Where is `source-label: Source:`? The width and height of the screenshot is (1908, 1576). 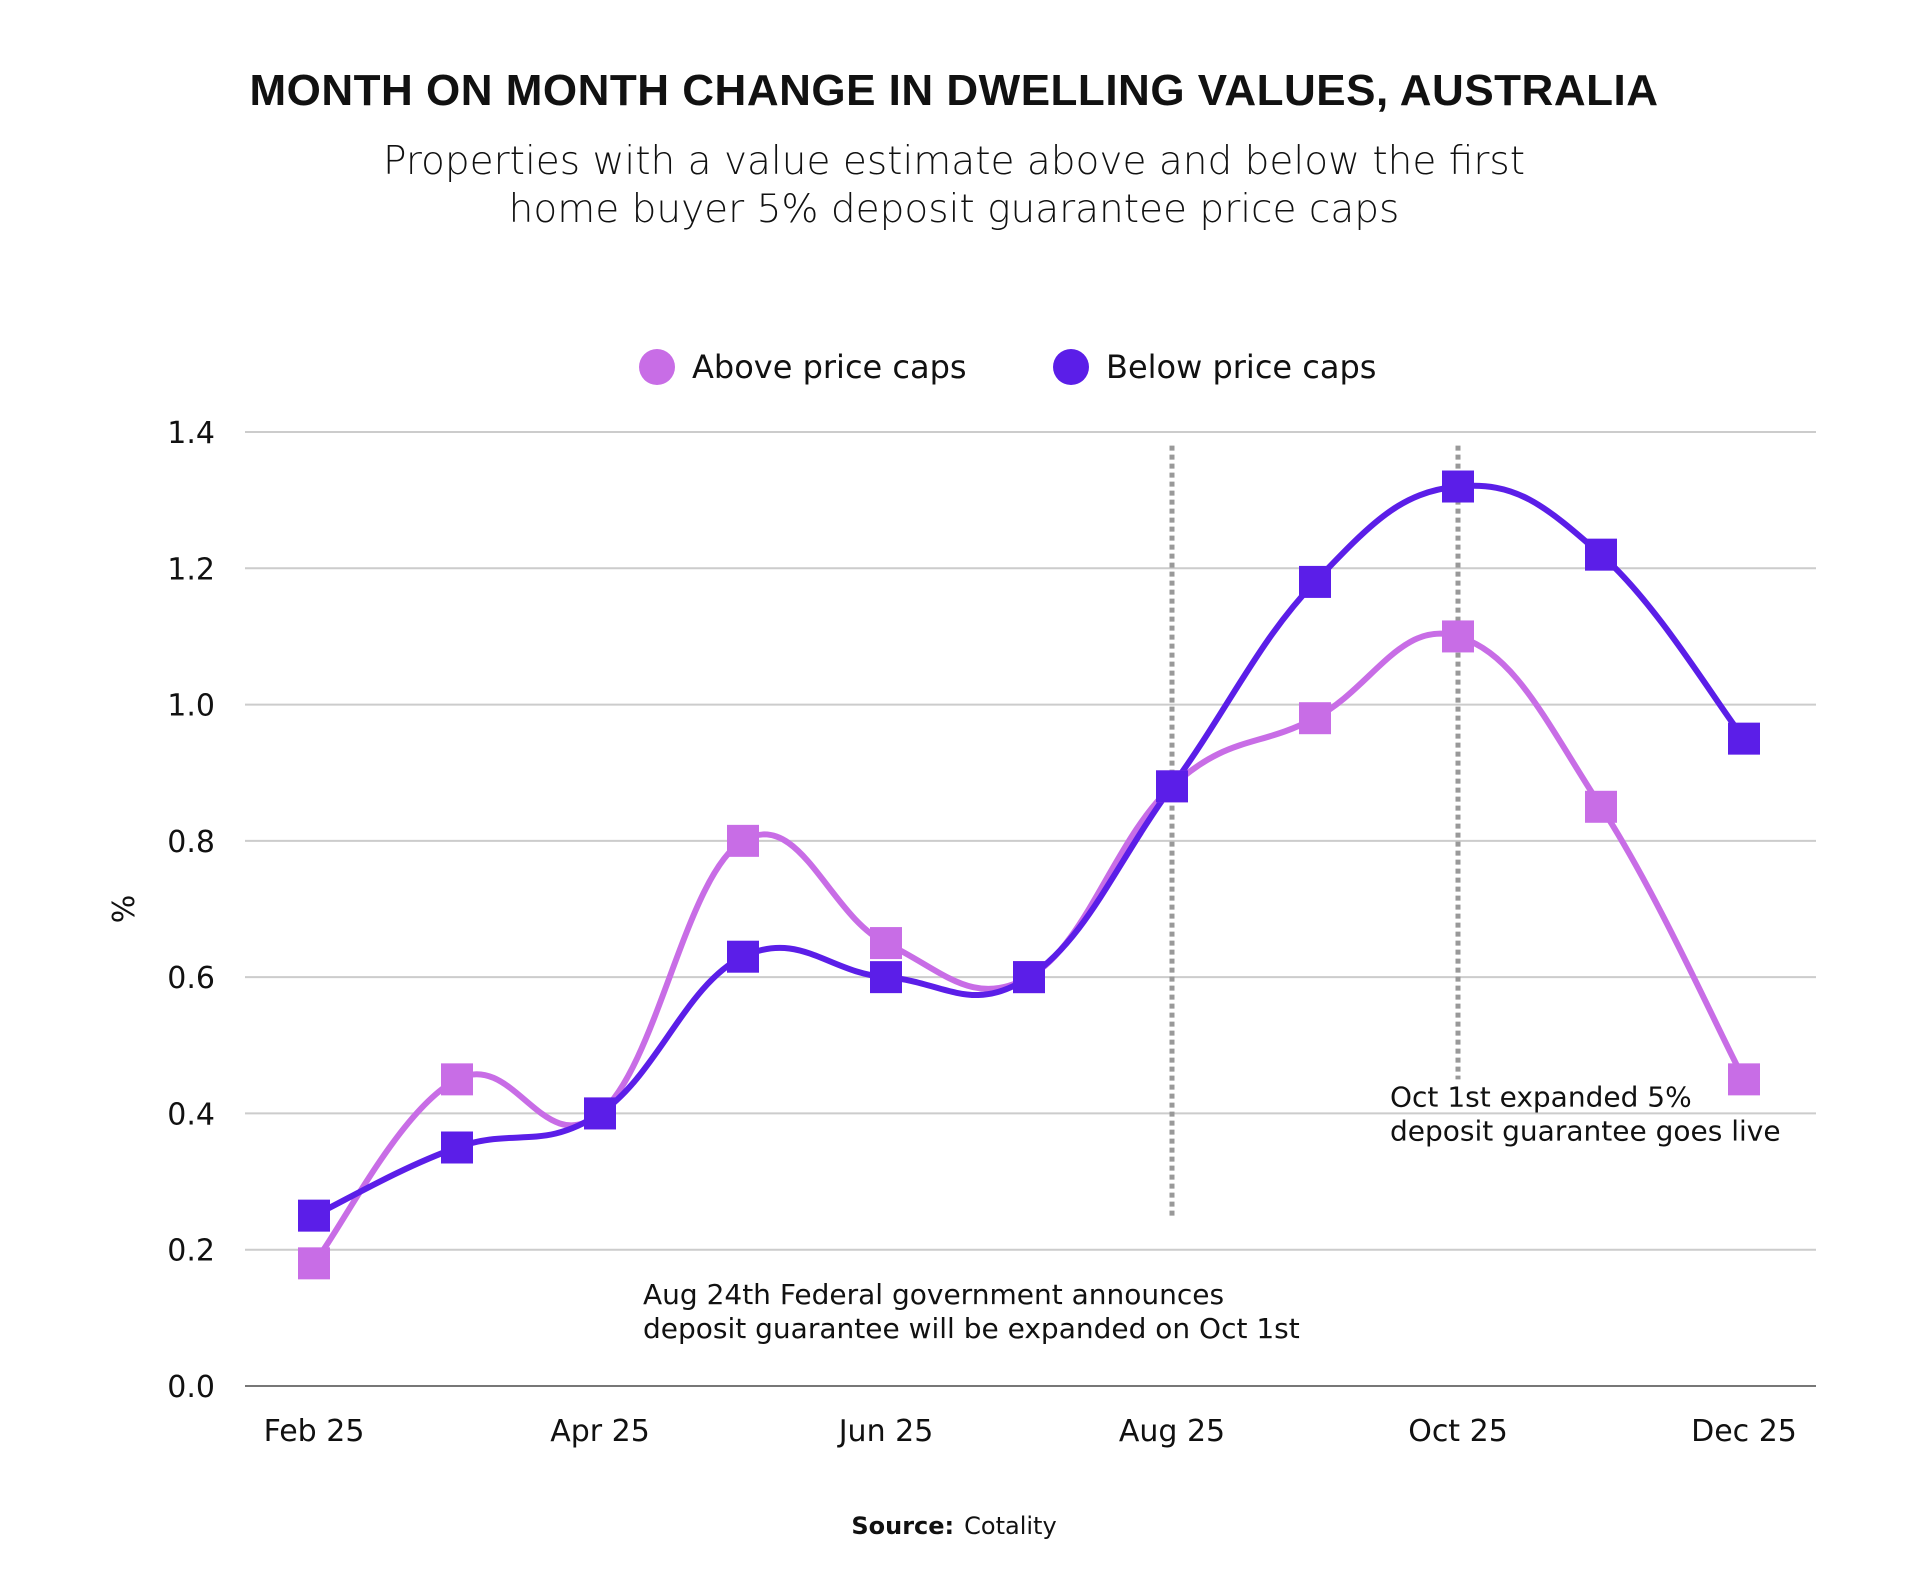
source-label: Source: is located at coordinates (903, 1526).